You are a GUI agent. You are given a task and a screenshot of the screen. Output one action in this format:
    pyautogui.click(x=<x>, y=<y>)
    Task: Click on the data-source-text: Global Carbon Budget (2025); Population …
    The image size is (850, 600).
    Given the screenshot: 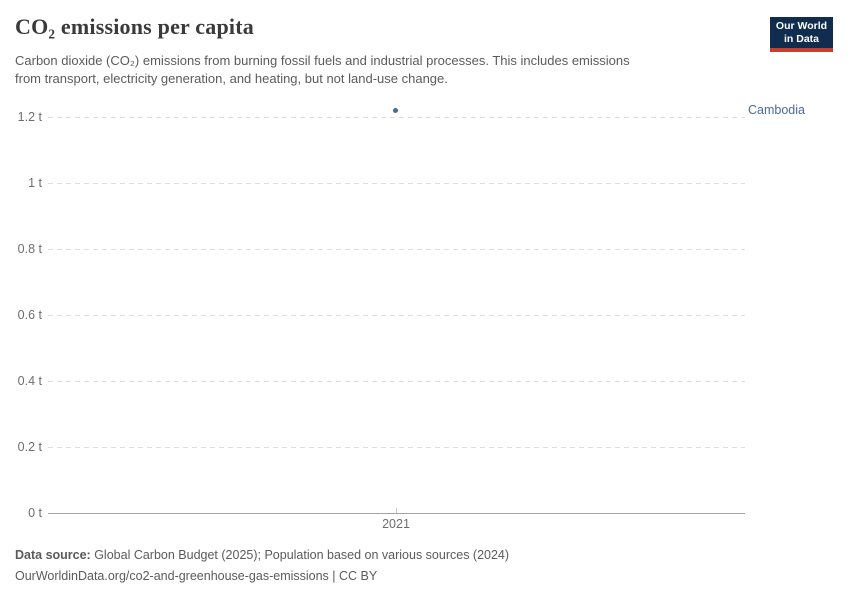 What is the action you would take?
    pyautogui.click(x=300, y=555)
    